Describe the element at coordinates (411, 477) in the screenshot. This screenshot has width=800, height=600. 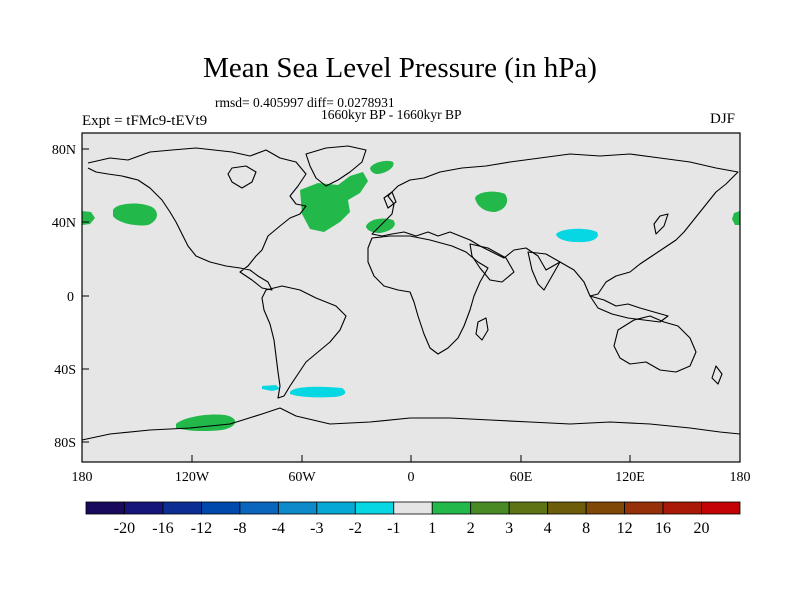
I see `lon-label: 0` at that location.